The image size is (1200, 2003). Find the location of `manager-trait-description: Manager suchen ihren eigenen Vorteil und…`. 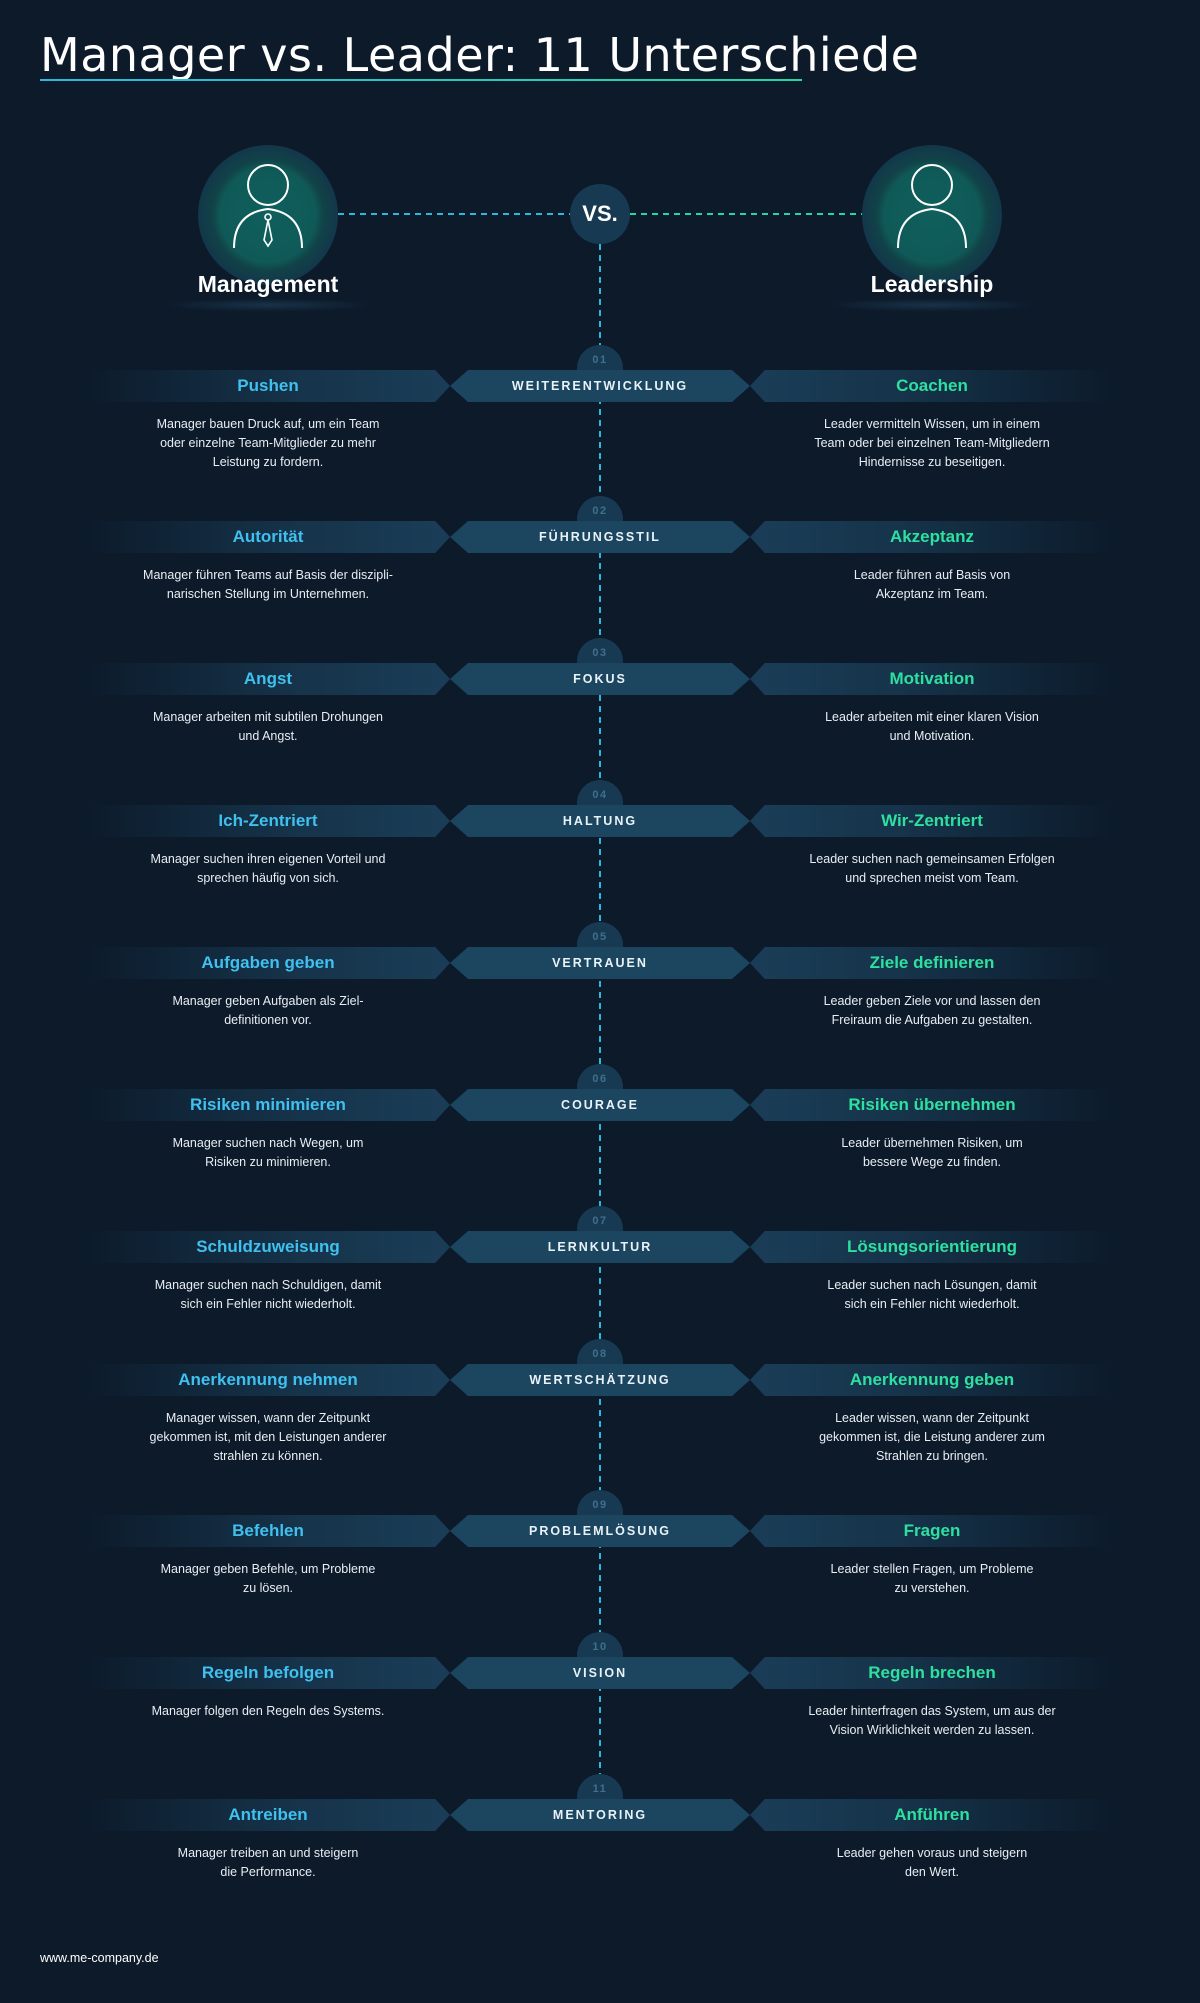

manager-trait-description: Manager suchen ihren eigenen Vorteil und… is located at coordinates (268, 869).